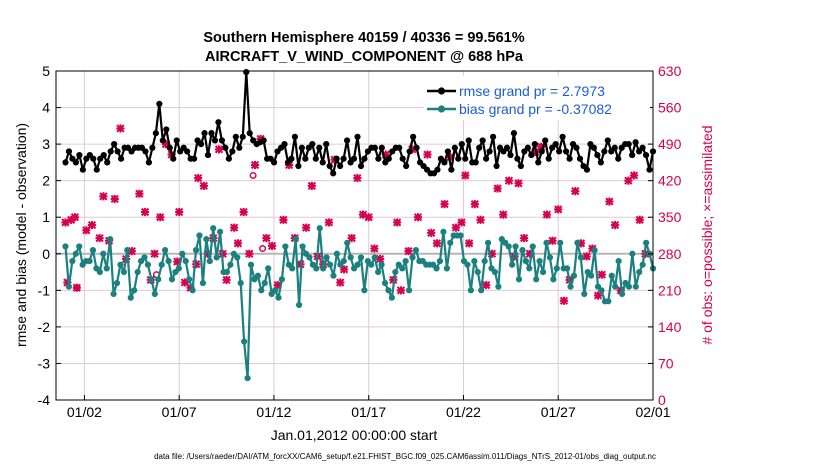  What do you see at coordinates (179, 412) in the screenshot?
I see `x-tick-label: 01/07` at bounding box center [179, 412].